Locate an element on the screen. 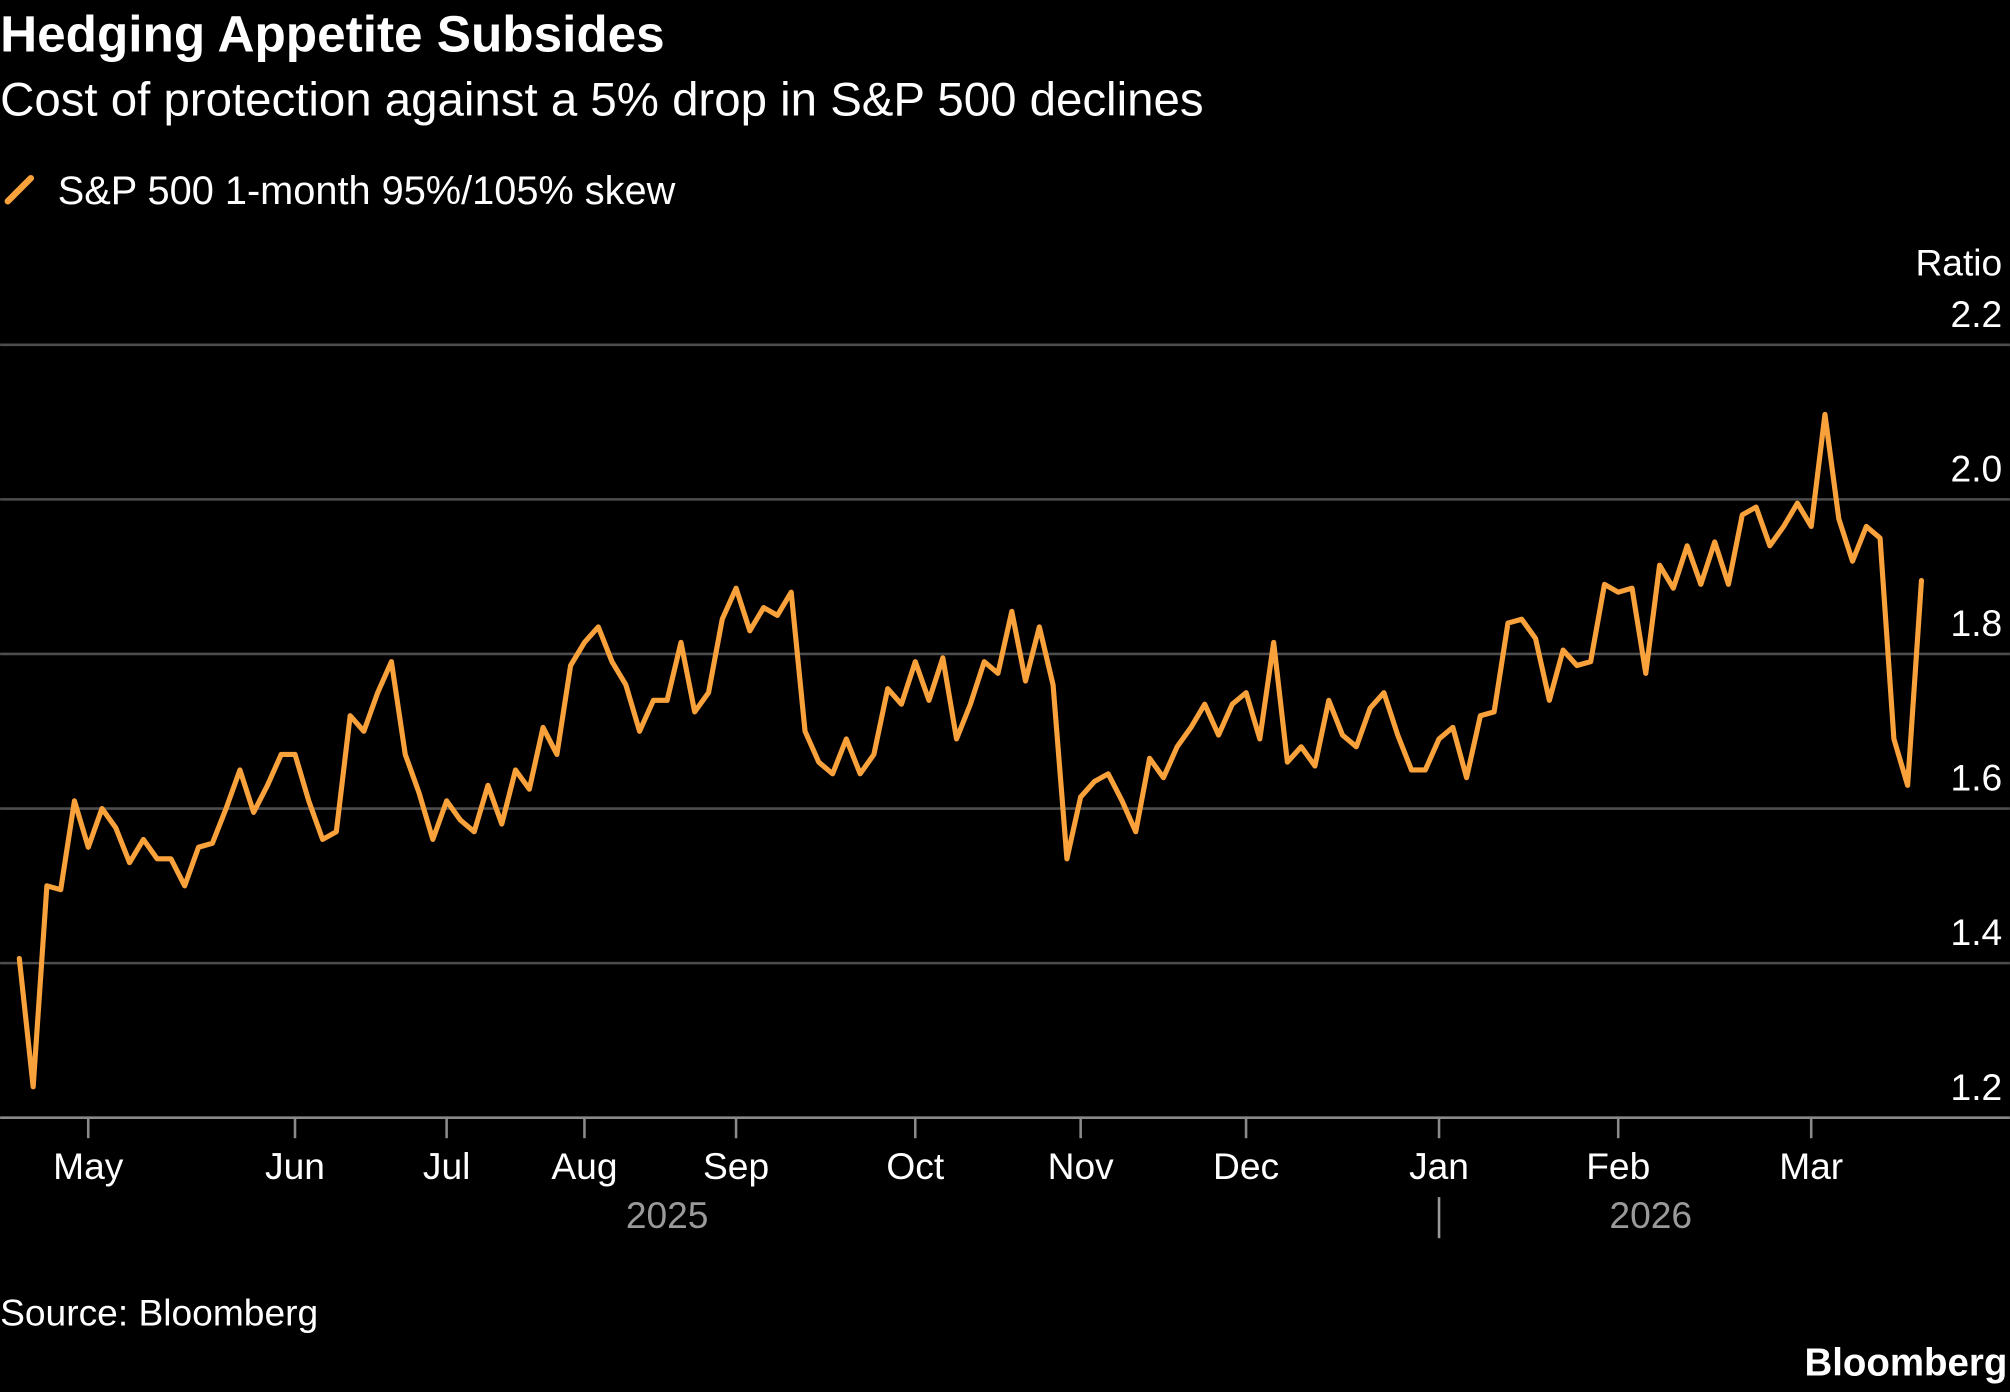 The image size is (2010, 1392). x-tick-label: Nov is located at coordinates (1081, 1166).